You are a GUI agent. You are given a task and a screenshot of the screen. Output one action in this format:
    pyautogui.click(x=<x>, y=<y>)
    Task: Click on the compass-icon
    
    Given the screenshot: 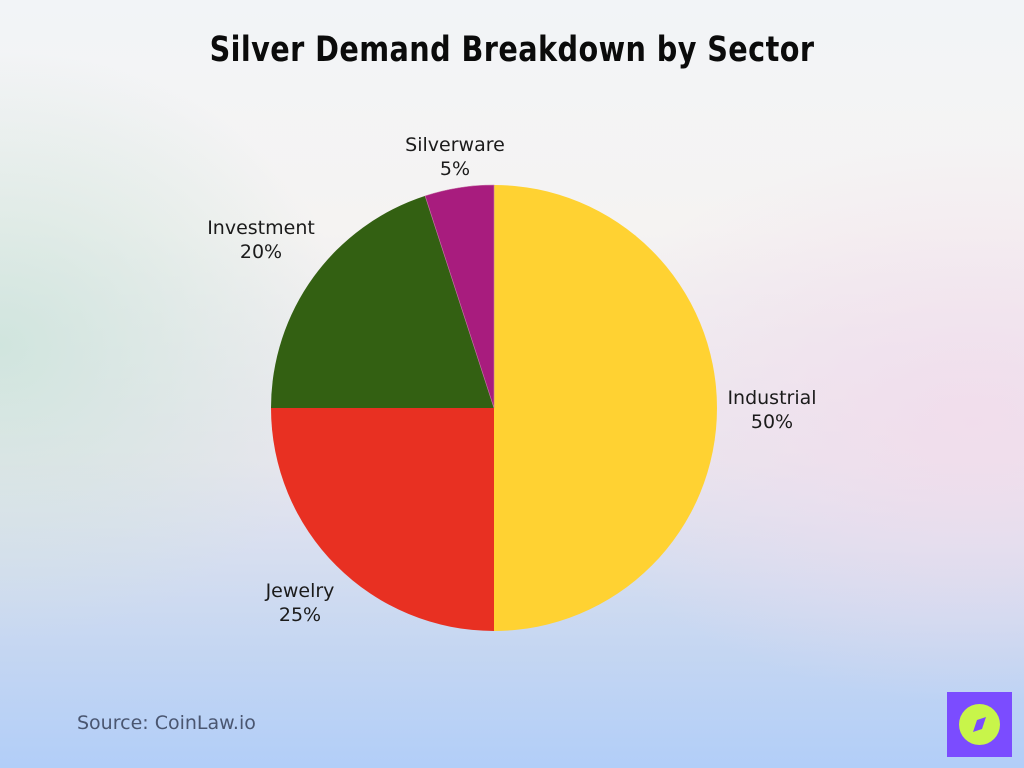 What is the action you would take?
    pyautogui.click(x=979, y=724)
    